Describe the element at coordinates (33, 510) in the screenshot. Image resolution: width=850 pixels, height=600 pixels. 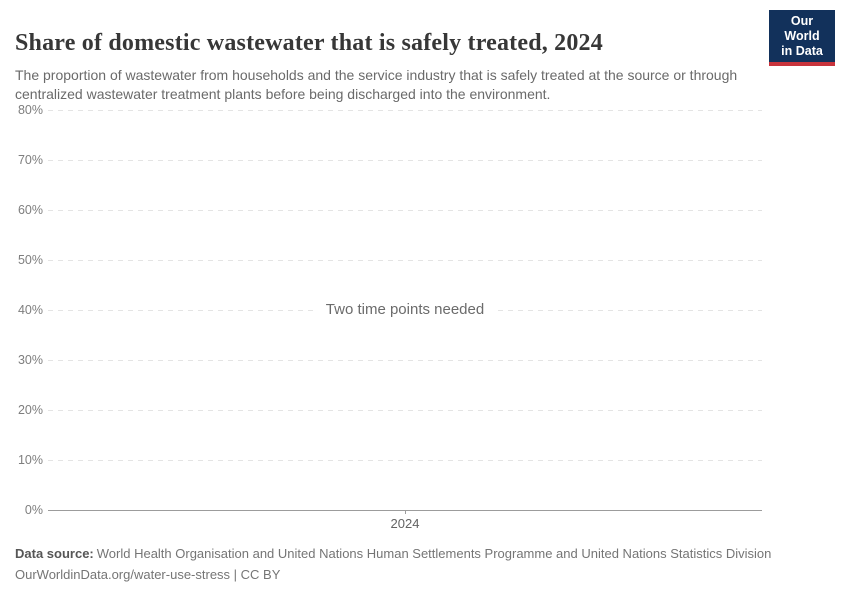
I see `y-axis-tick-label: 0%` at that location.